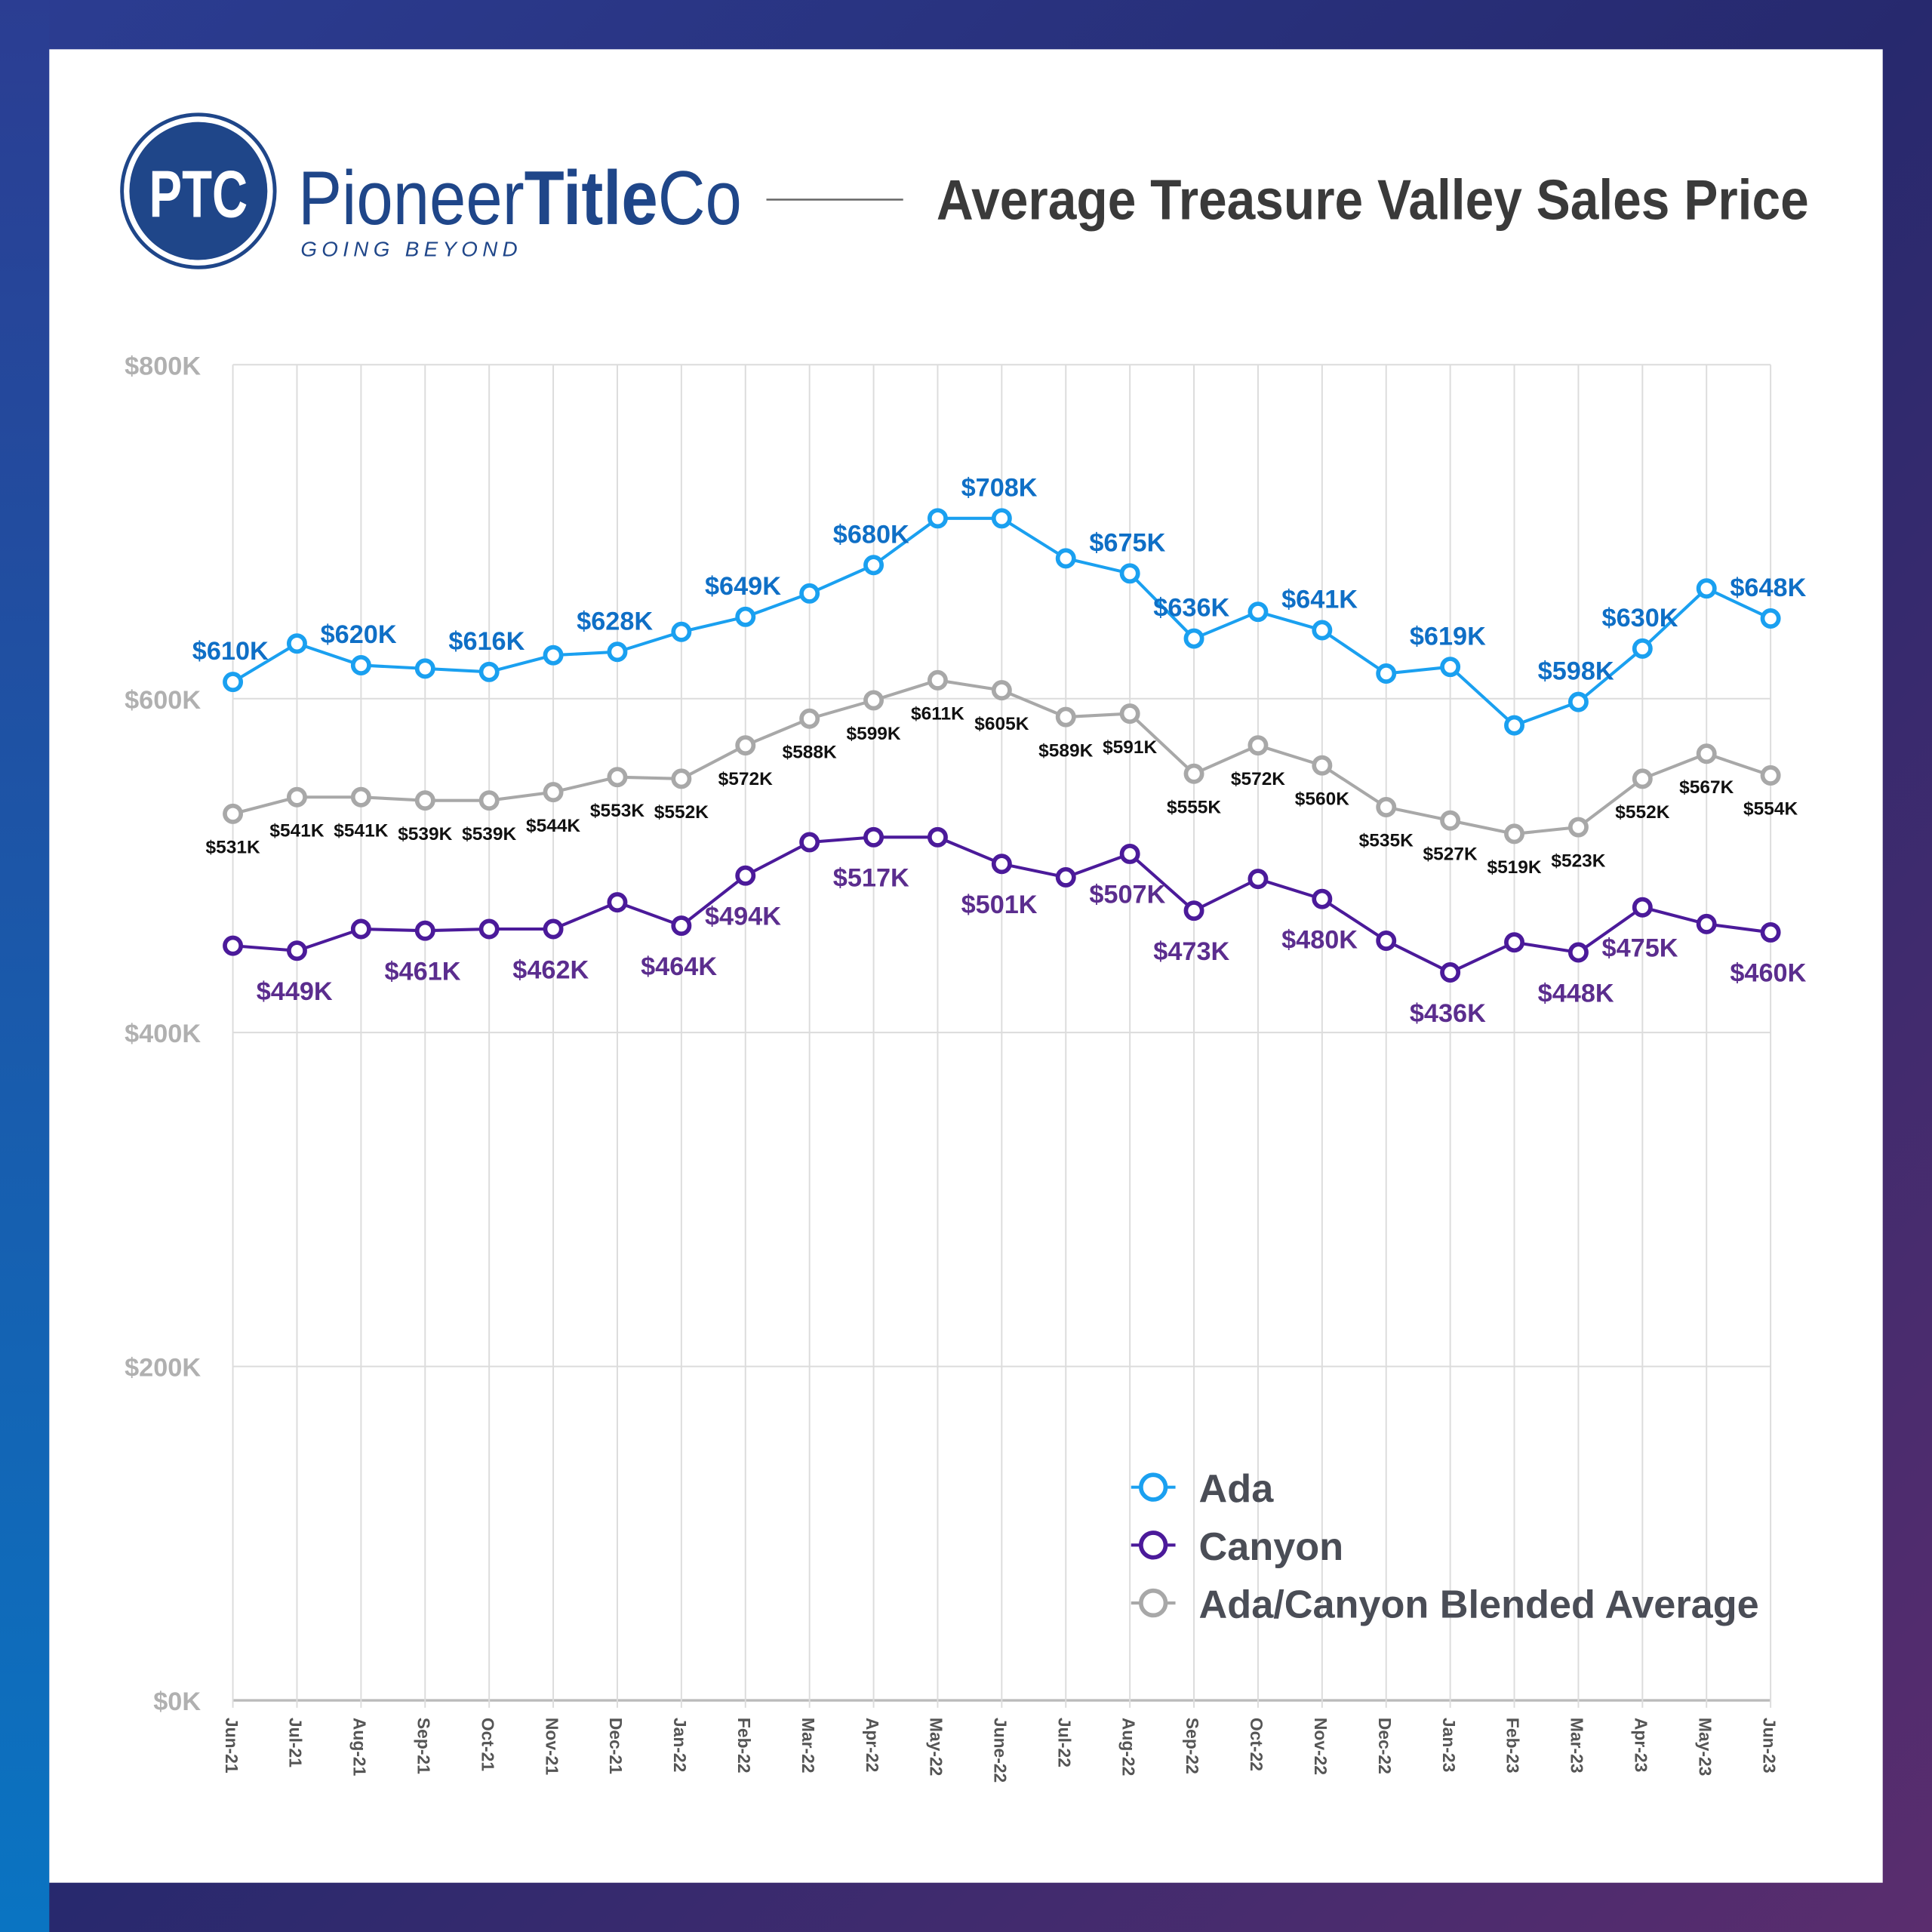  Describe the element at coordinates (232, 1746) in the screenshot. I see `x-tick-label: Jun-21` at that location.